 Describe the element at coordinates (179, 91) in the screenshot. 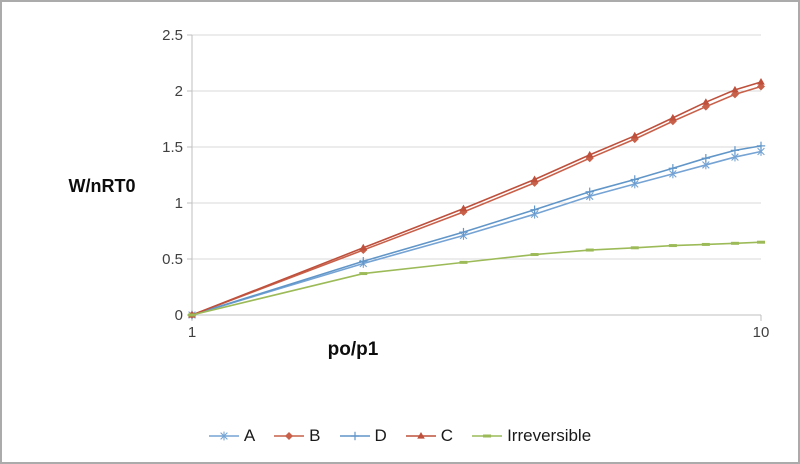

I see `y-tick-label: 2` at that location.